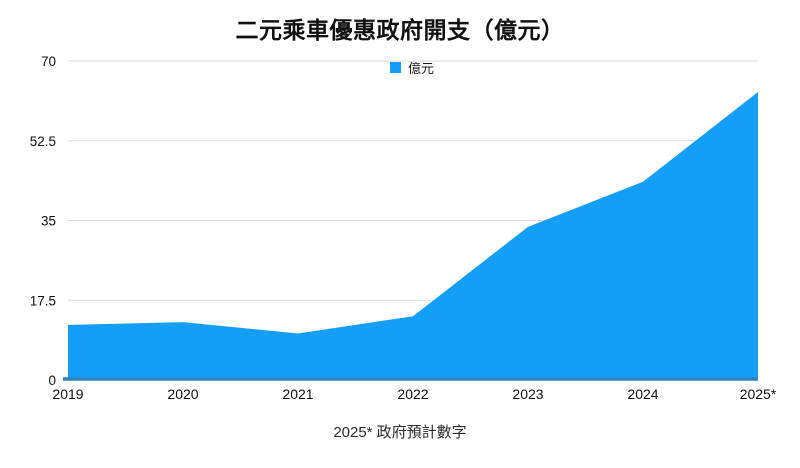  What do you see at coordinates (67, 394) in the screenshot?
I see `x-axis-tick-label: 2019` at bounding box center [67, 394].